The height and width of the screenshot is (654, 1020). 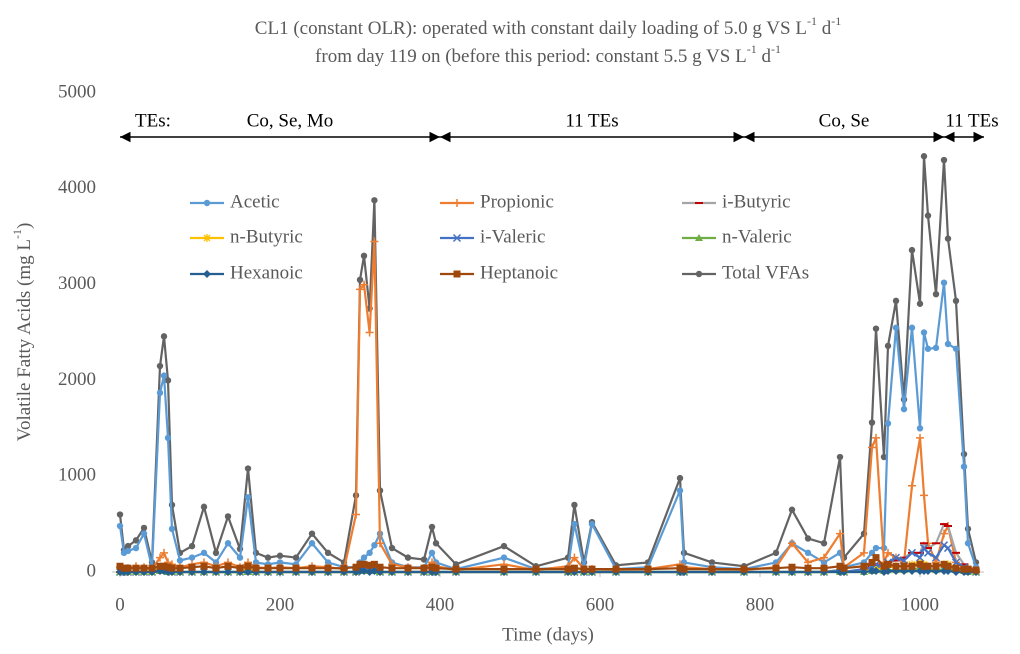 What do you see at coordinates (24, 340) in the screenshot?
I see `y-axis-label-part: Volatile Fatty Acids (mg L` at bounding box center [24, 340].